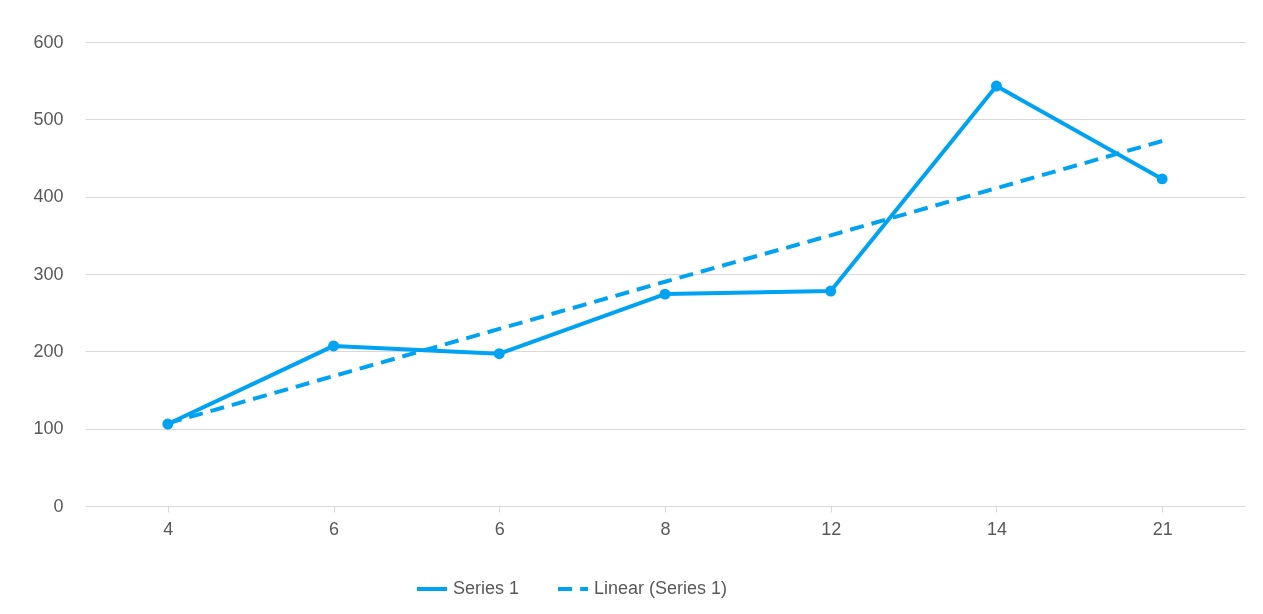 This screenshot has width=1263, height=614. Describe the element at coordinates (996, 528) in the screenshot. I see `x-tick-label: 14` at that location.